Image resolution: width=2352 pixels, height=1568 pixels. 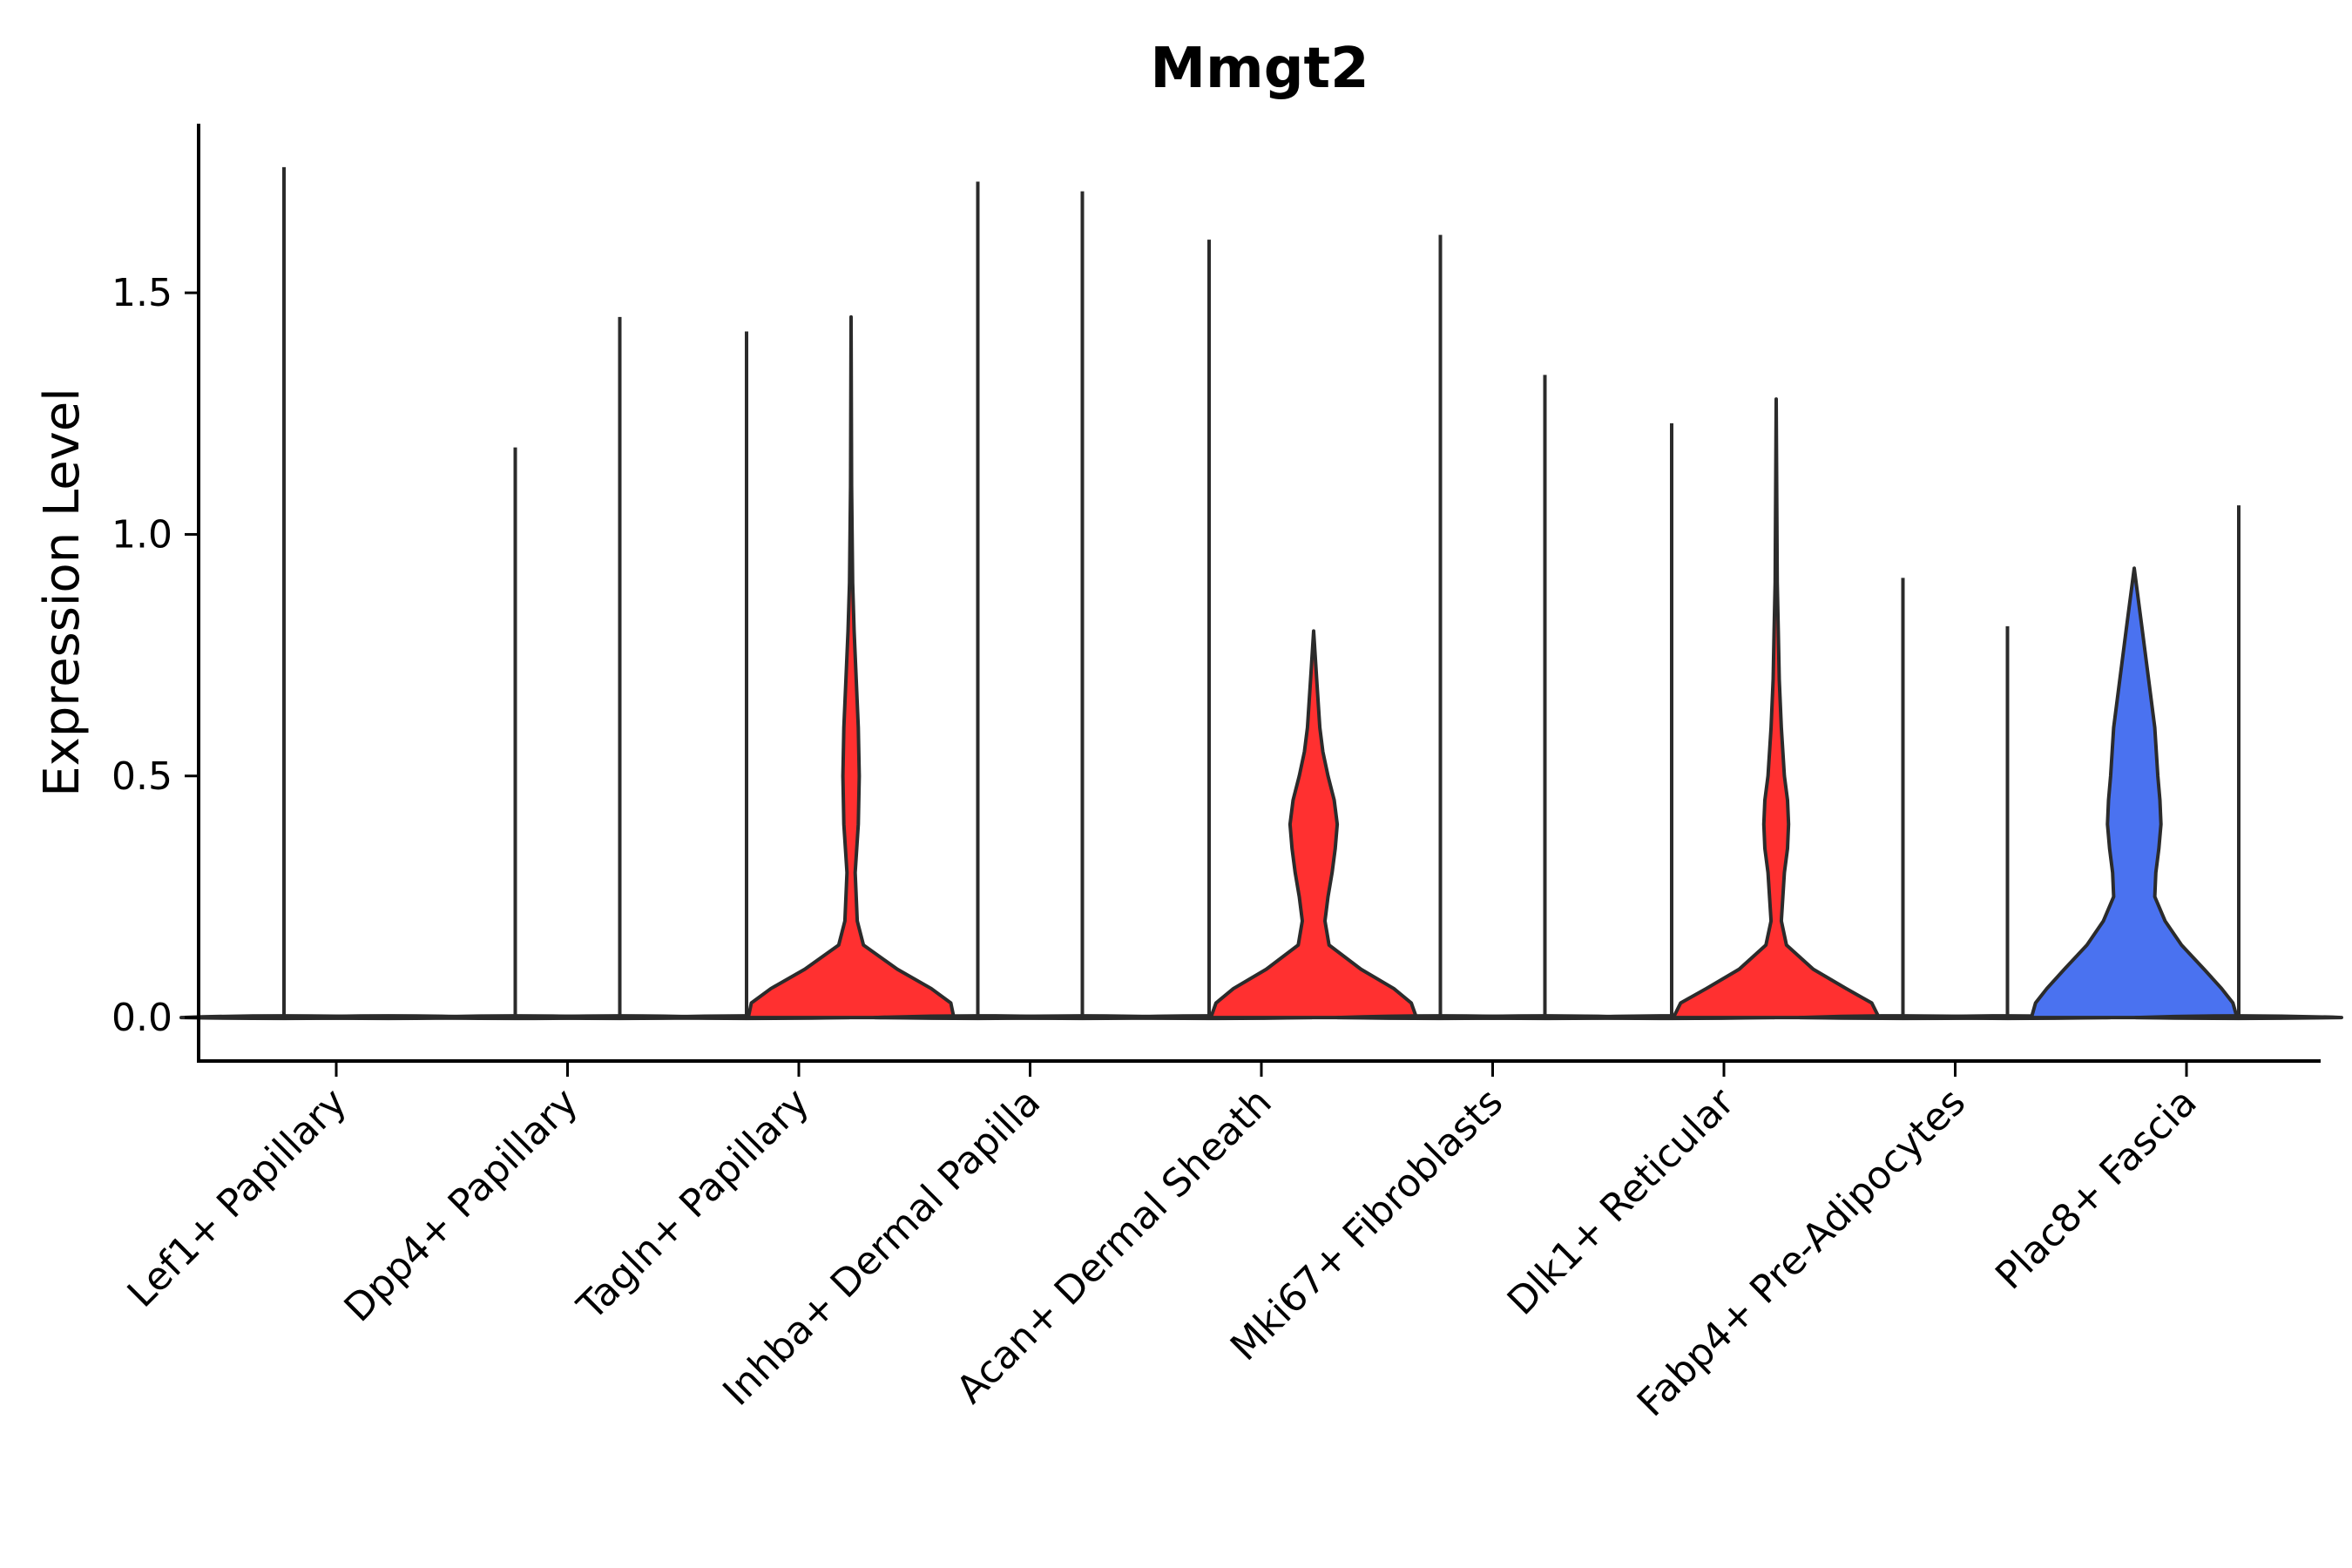 I want to click on y-tick-label-1: 0.5, so click(x=142, y=776).